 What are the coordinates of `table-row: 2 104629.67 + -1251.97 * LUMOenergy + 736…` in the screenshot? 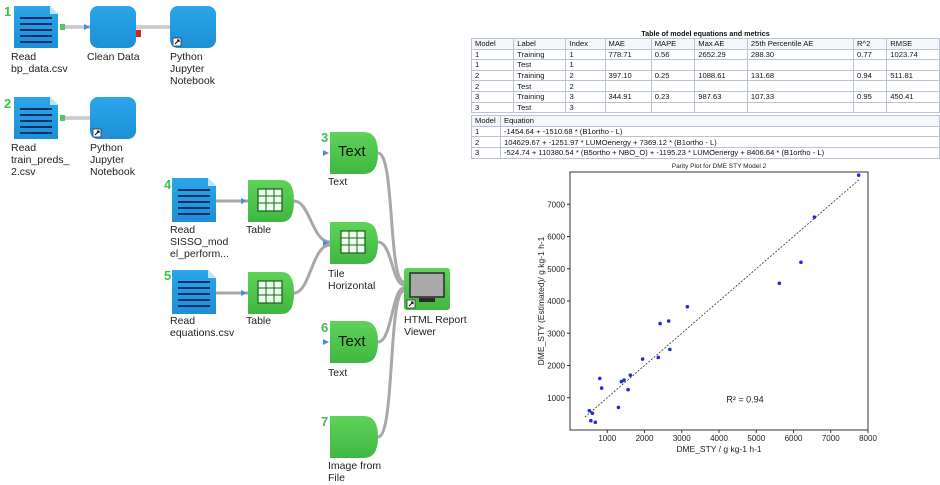 It's located at (705, 142).